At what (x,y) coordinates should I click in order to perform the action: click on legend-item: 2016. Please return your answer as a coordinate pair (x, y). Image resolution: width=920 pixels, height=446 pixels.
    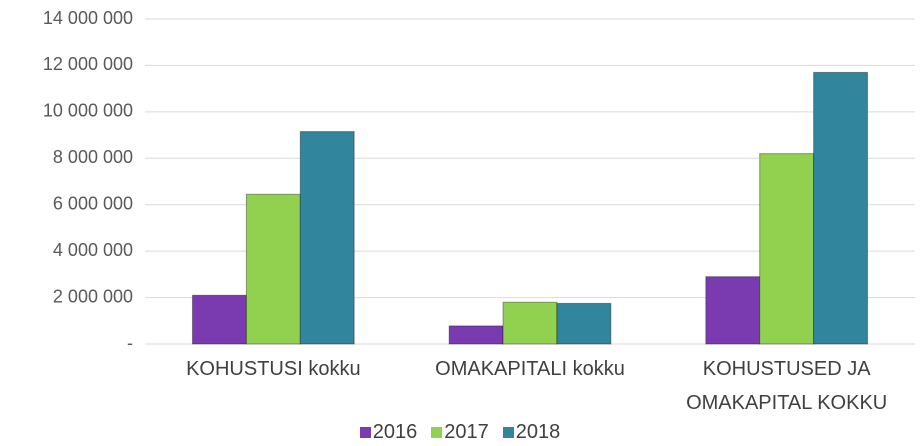
    Looking at the image, I should click on (388, 432).